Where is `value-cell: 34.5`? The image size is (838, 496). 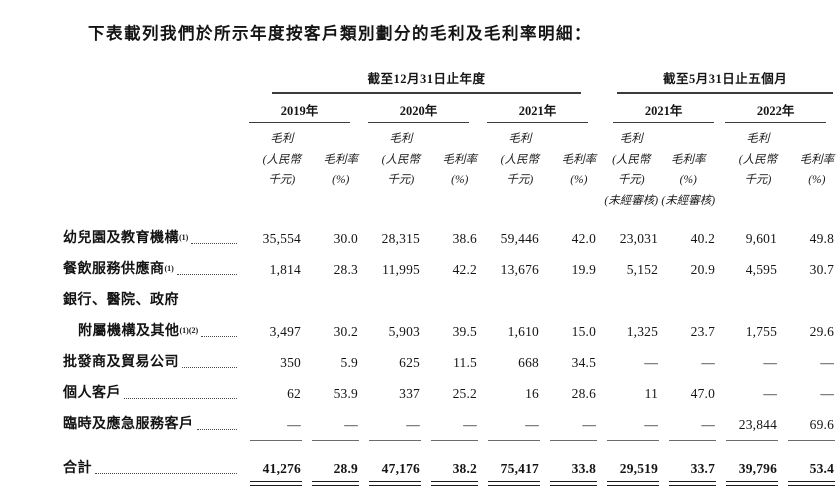
value-cell: 34.5 is located at coordinates (584, 362).